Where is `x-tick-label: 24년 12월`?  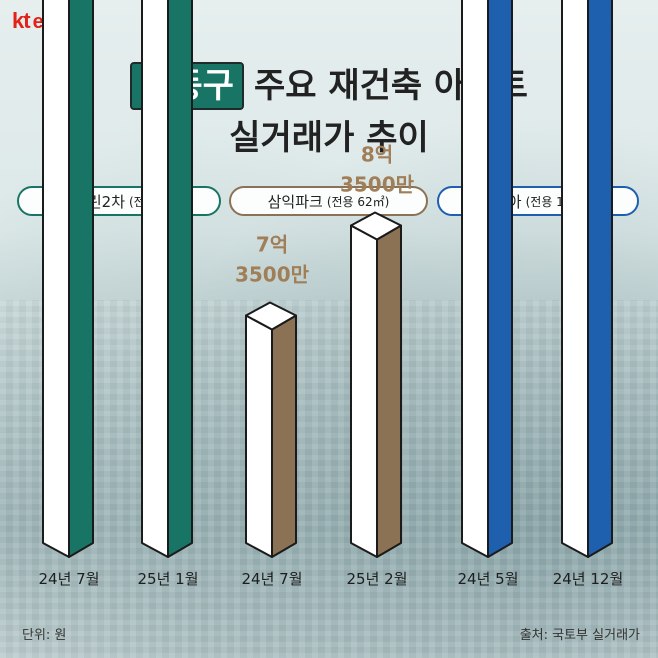 x-tick-label: 24년 12월 is located at coordinates (588, 579).